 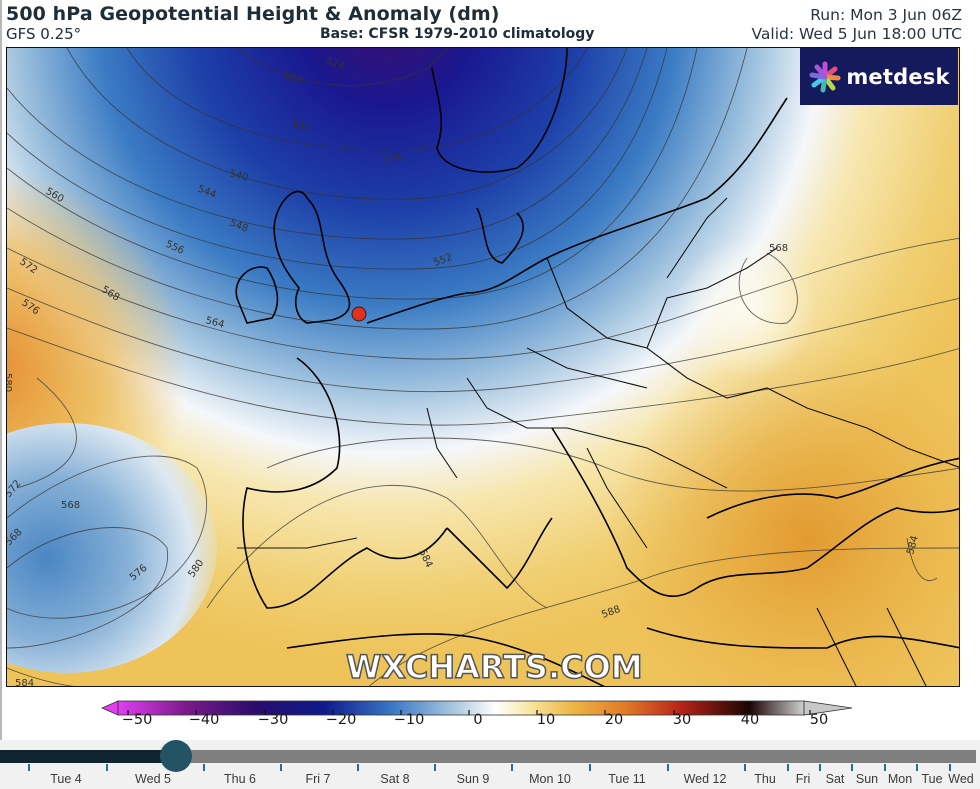 What do you see at coordinates (705, 779) in the screenshot?
I see `timeline-day-wed-12: Wed 12` at bounding box center [705, 779].